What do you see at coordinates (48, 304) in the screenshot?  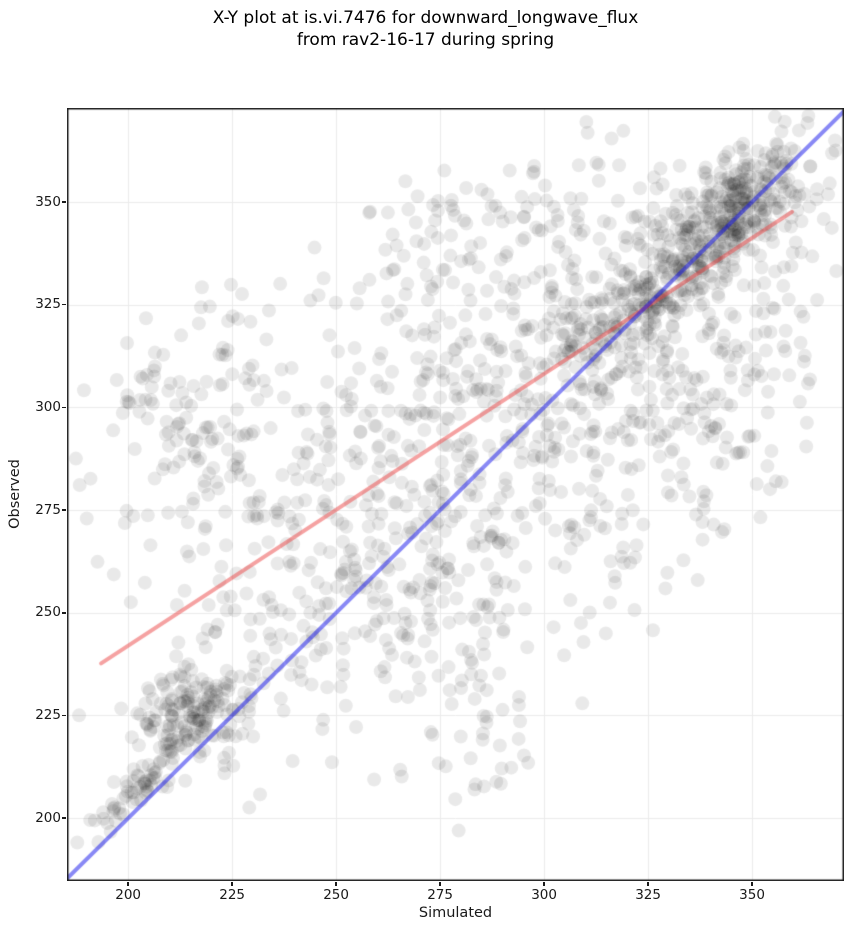 I see `y-tick-label: 325` at bounding box center [48, 304].